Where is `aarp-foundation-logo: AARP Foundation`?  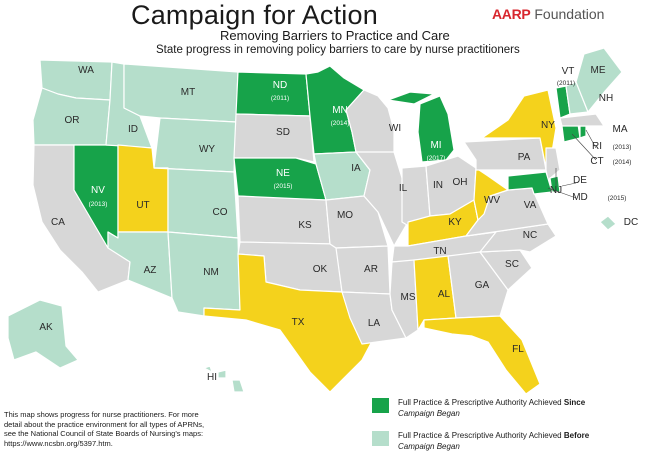
aarp-foundation-logo: AARP Foundation is located at coordinates (548, 14).